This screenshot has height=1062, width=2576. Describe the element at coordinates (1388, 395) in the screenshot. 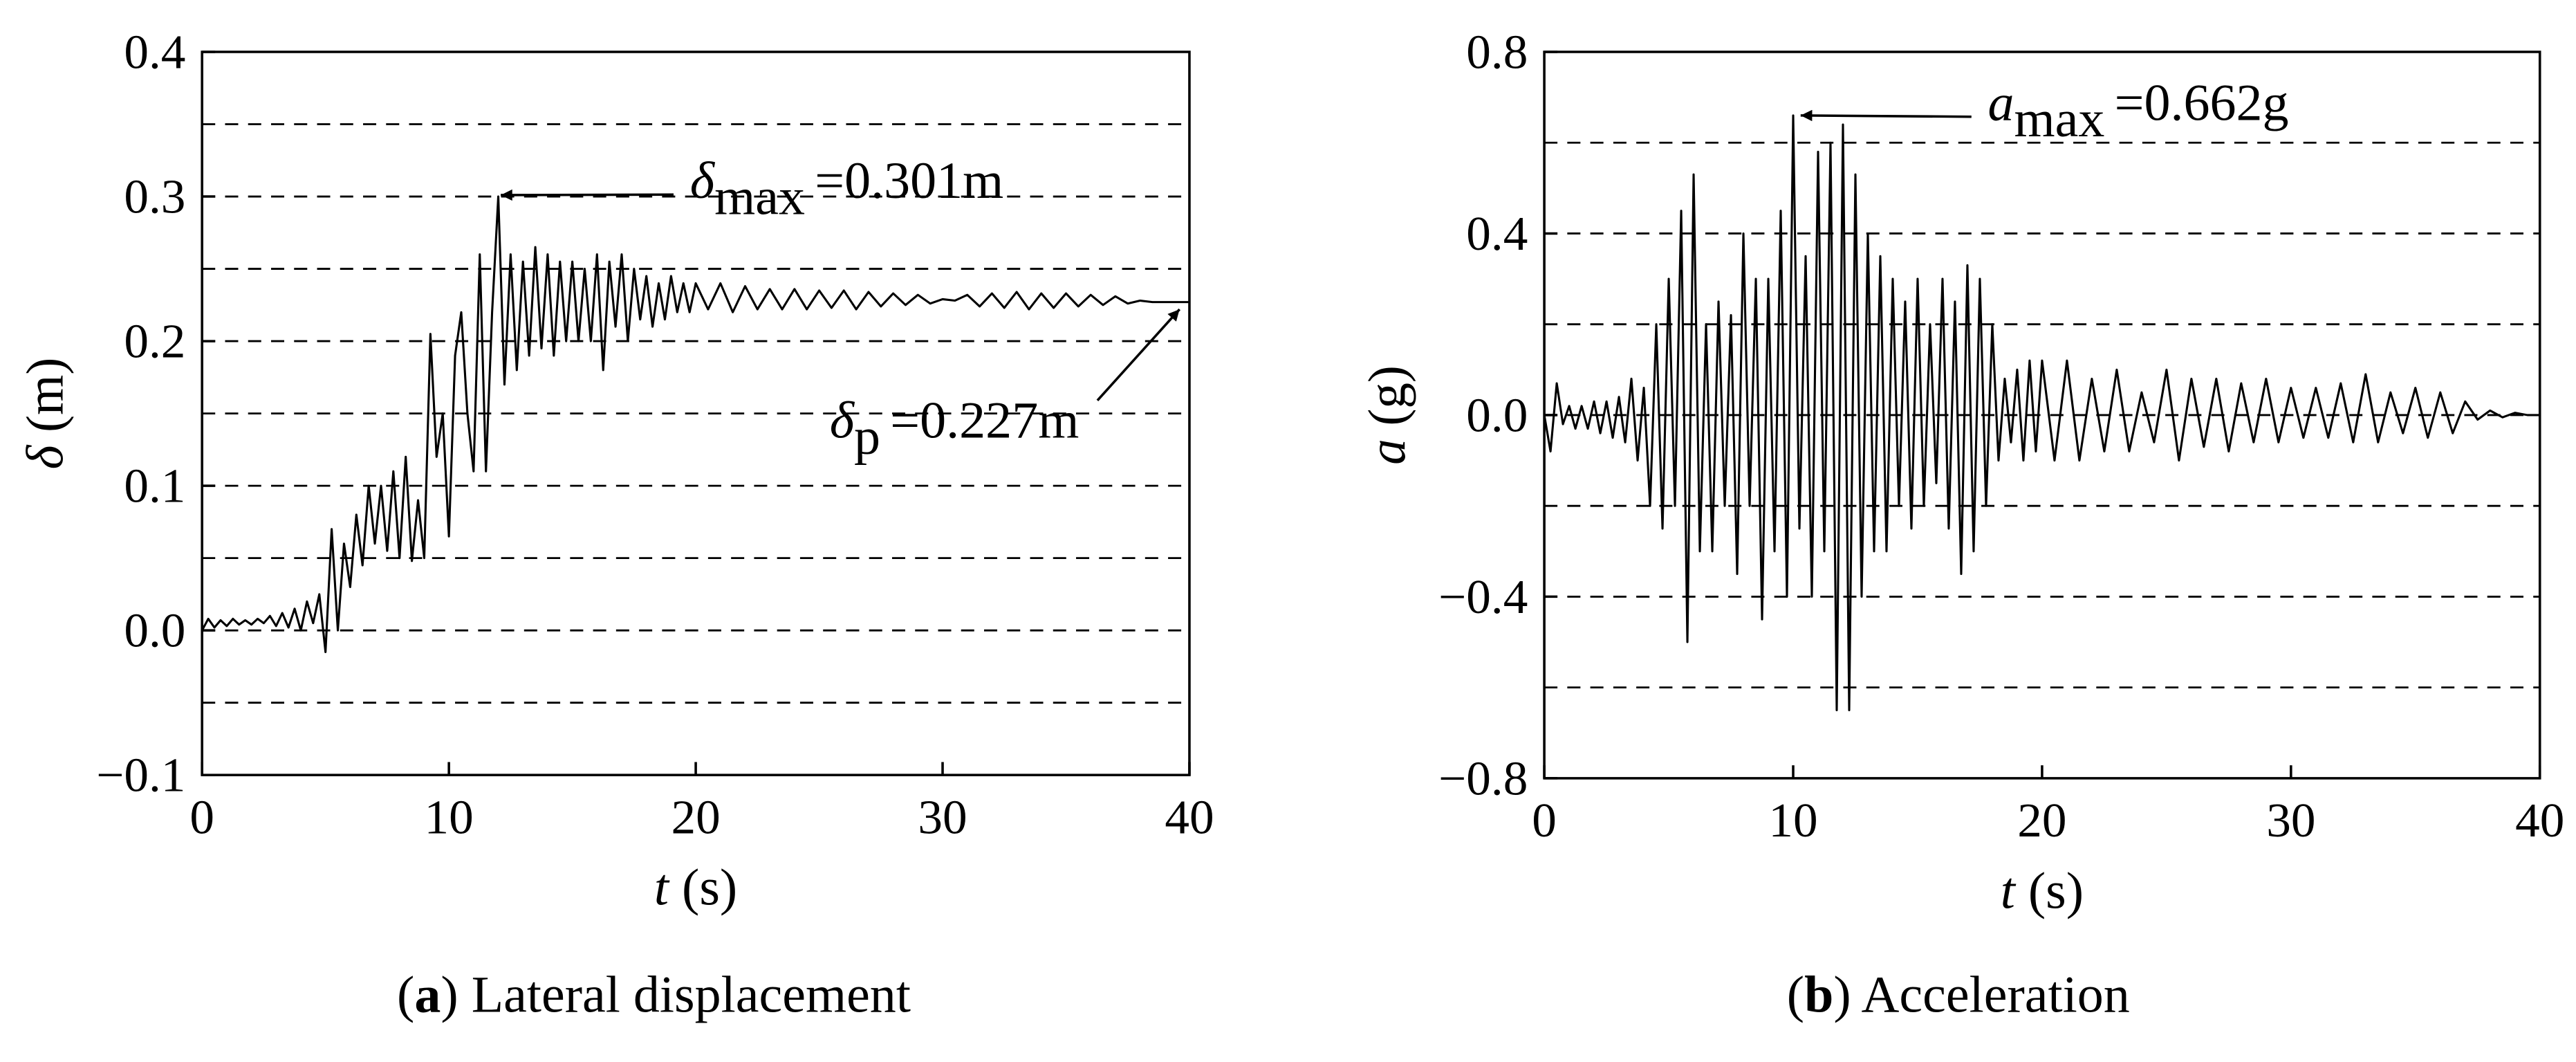

I see `y-label-unit: (g)` at that location.